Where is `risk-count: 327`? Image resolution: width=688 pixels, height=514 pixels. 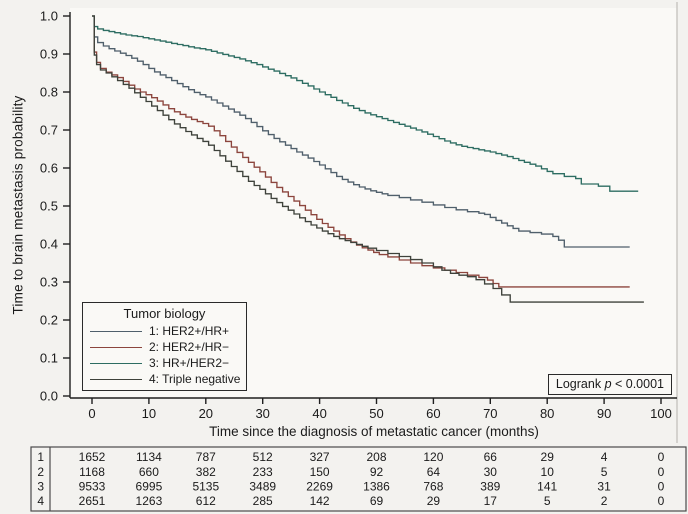 risk-count: 327 is located at coordinates (320, 457).